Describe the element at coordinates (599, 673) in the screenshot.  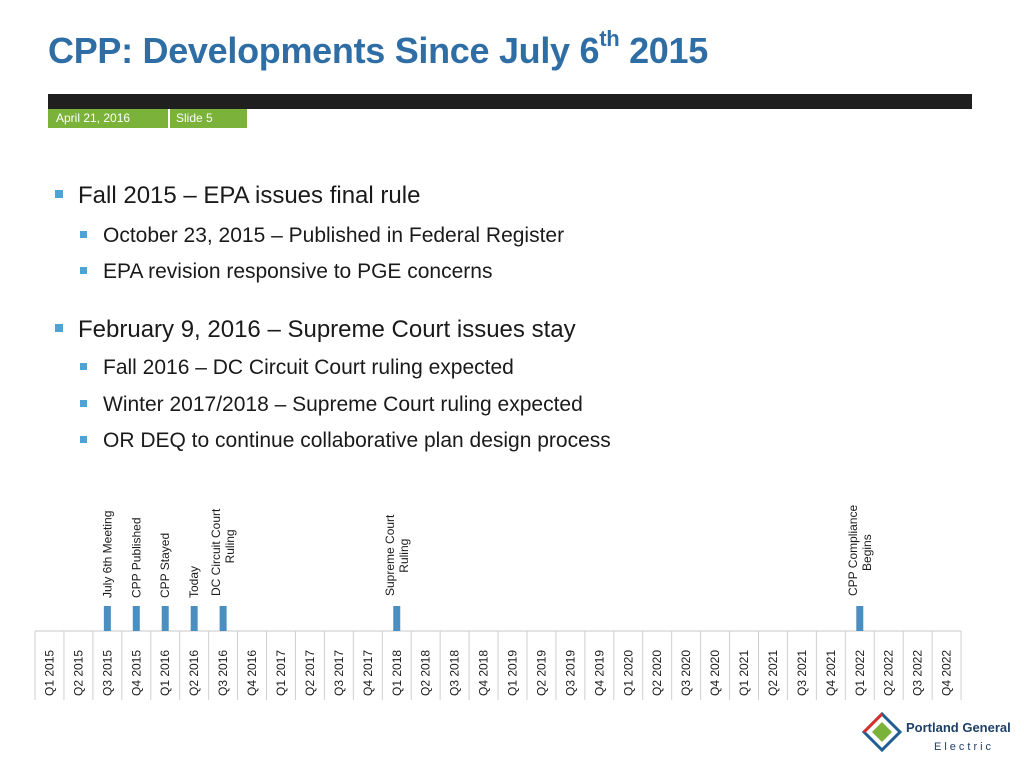
I see `quarter-label: Q4 2019` at that location.